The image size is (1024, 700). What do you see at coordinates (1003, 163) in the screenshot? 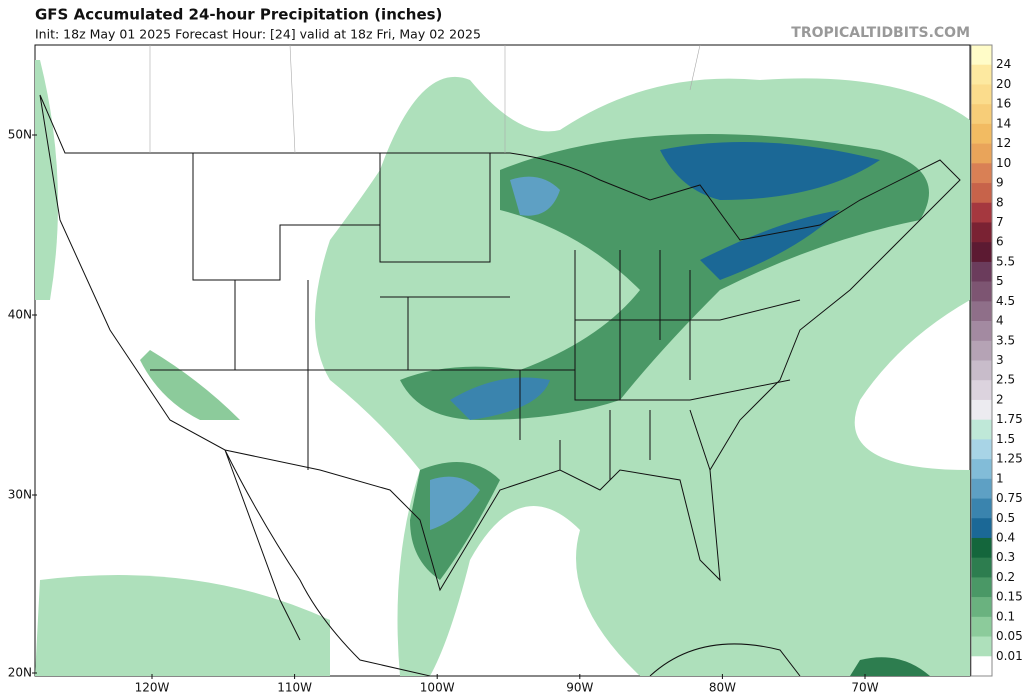
I see `colorbar-label: 10` at bounding box center [1003, 163].